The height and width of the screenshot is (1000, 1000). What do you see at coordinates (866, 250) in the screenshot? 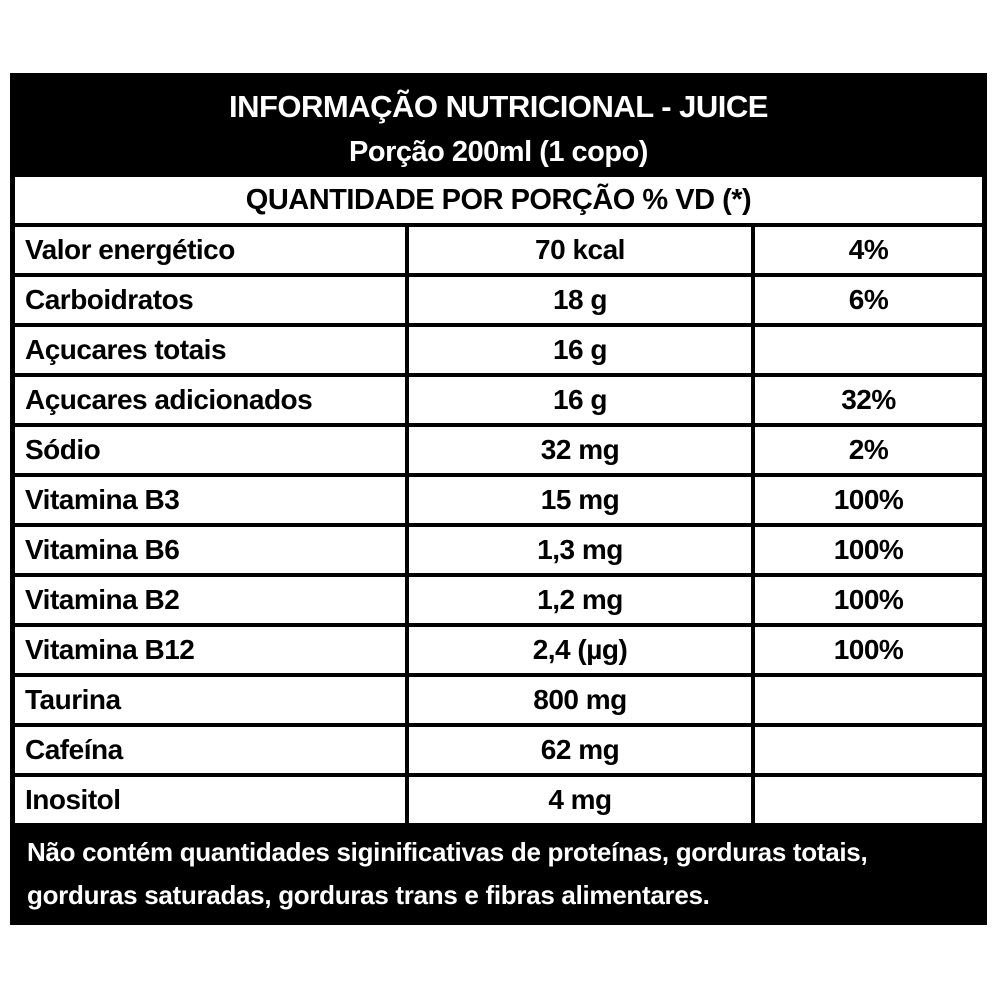
I see `nutrient-dv: 4%` at bounding box center [866, 250].